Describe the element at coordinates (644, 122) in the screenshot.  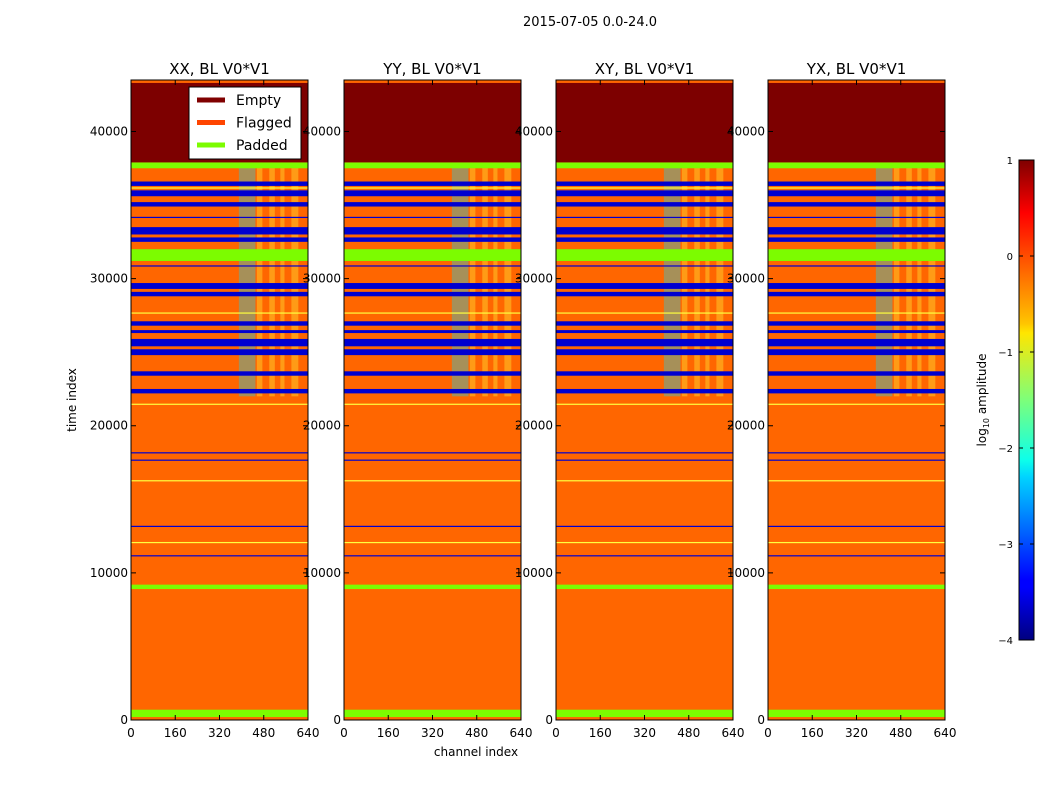
I see `empty-region` at that location.